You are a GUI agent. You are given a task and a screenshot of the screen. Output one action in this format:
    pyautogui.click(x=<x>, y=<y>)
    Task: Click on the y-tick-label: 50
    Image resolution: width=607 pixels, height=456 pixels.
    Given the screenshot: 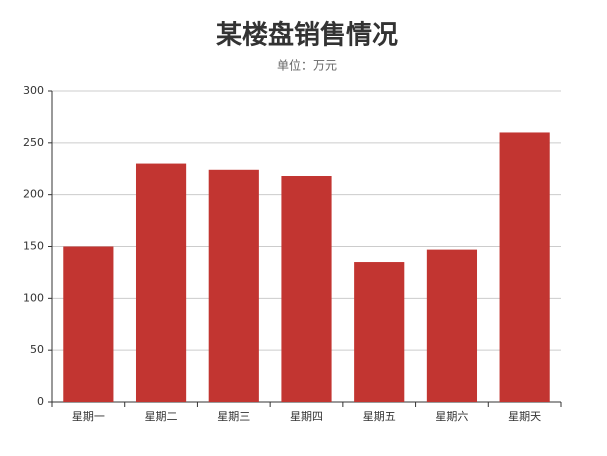 What is the action you would take?
    pyautogui.click(x=37, y=349)
    